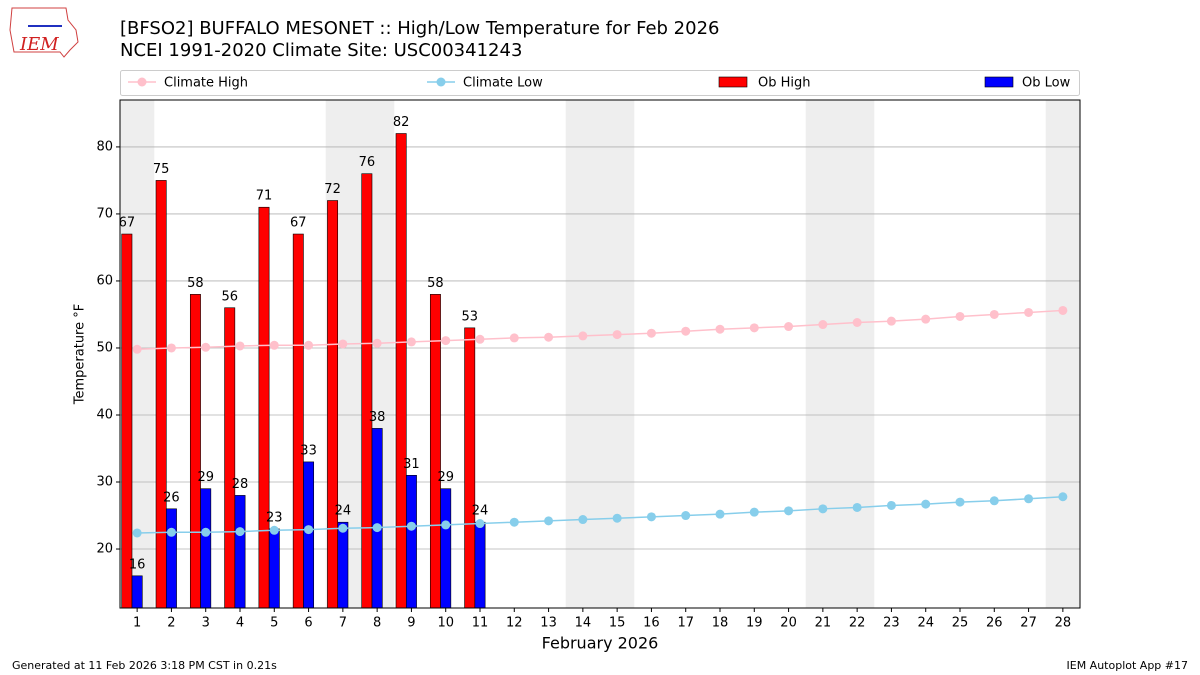 This screenshot has width=1200, height=675. I want to click on x-tick-label: 3, so click(206, 623).